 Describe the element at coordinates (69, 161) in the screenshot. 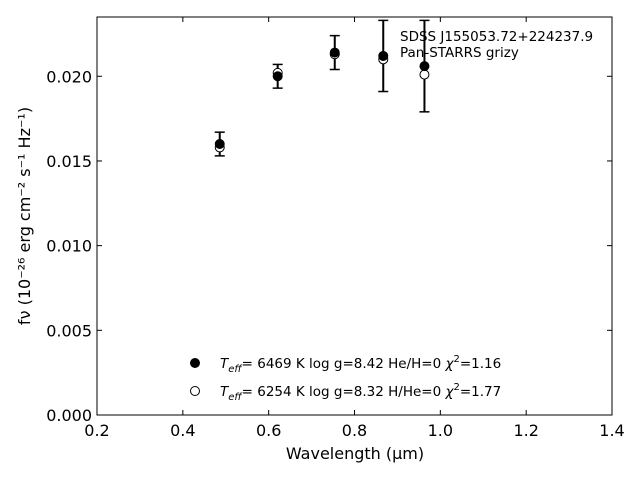

I see `y-tick-label: 0.015` at that location.